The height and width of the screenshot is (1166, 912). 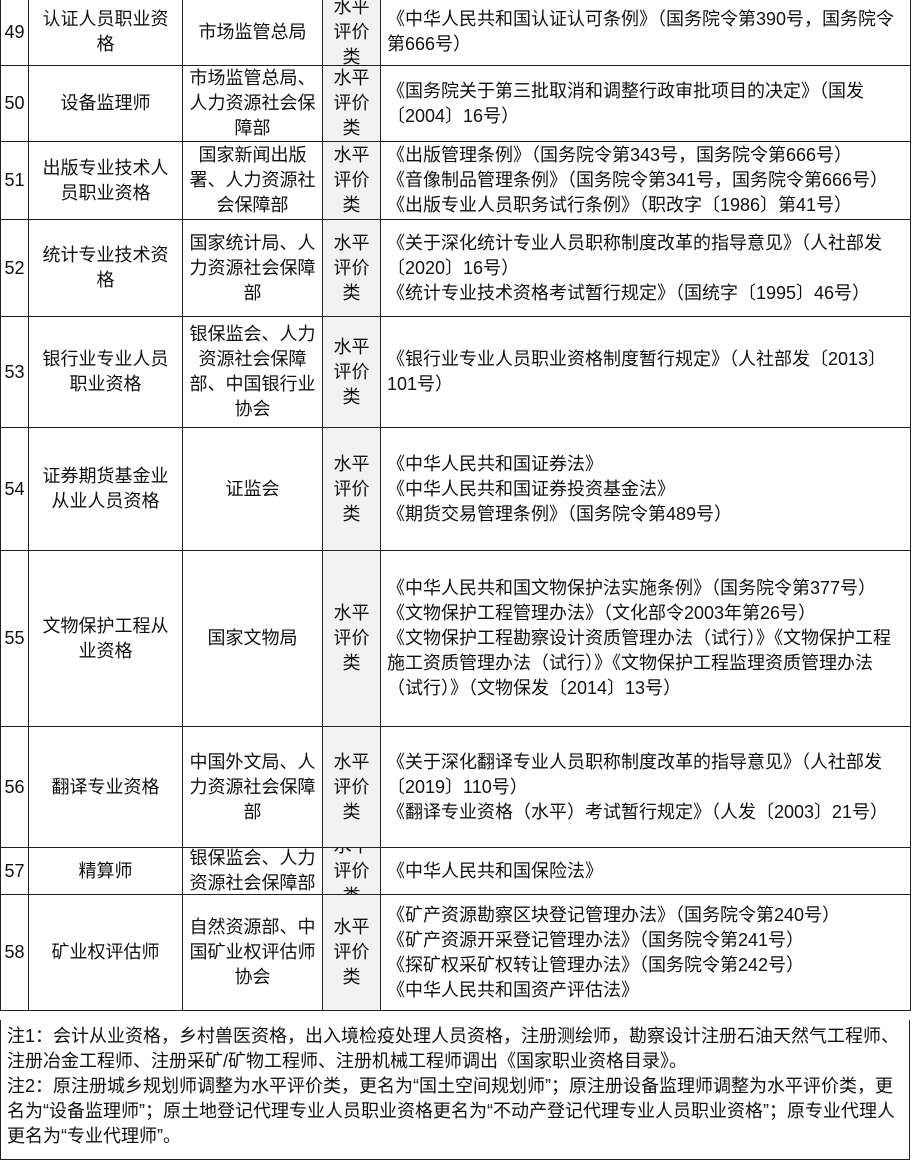 I want to click on legal-basis: 《关于深化统计专业人员职称制度改革的指导意见》（人社部发〔2020〕16号）, so click(x=634, y=255).